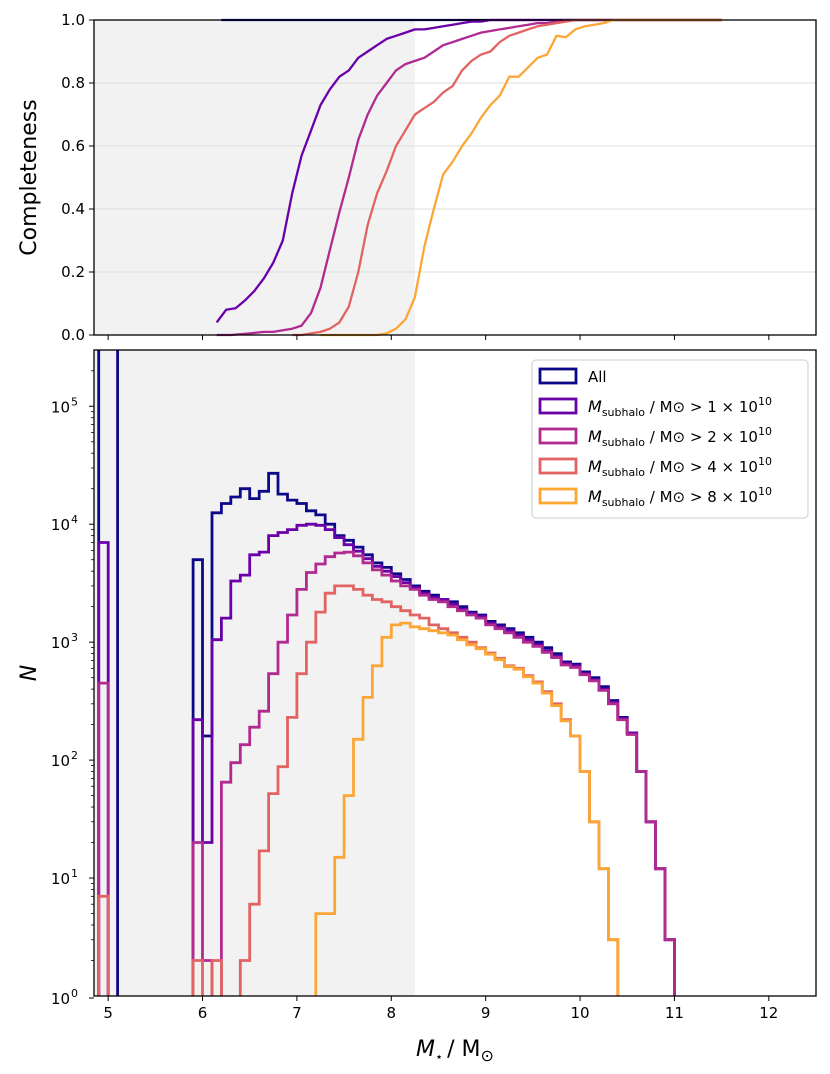 This screenshot has height=1074, width=830. I want to click on top-ytick-label: 1.0, so click(73, 20).